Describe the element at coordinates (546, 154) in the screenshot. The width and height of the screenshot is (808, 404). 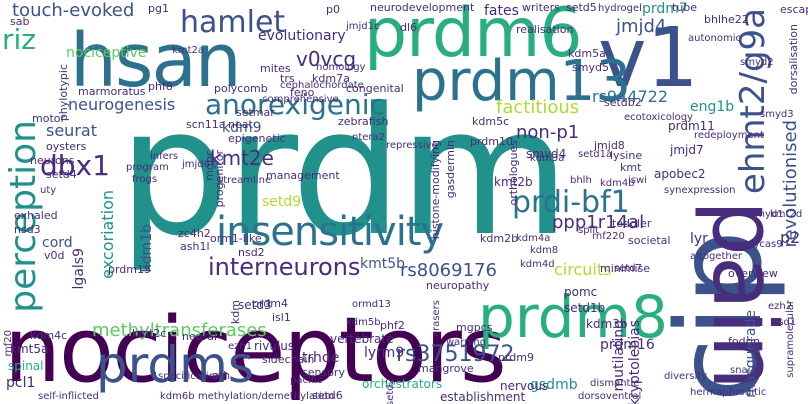
I see `word: smyd4` at that location.